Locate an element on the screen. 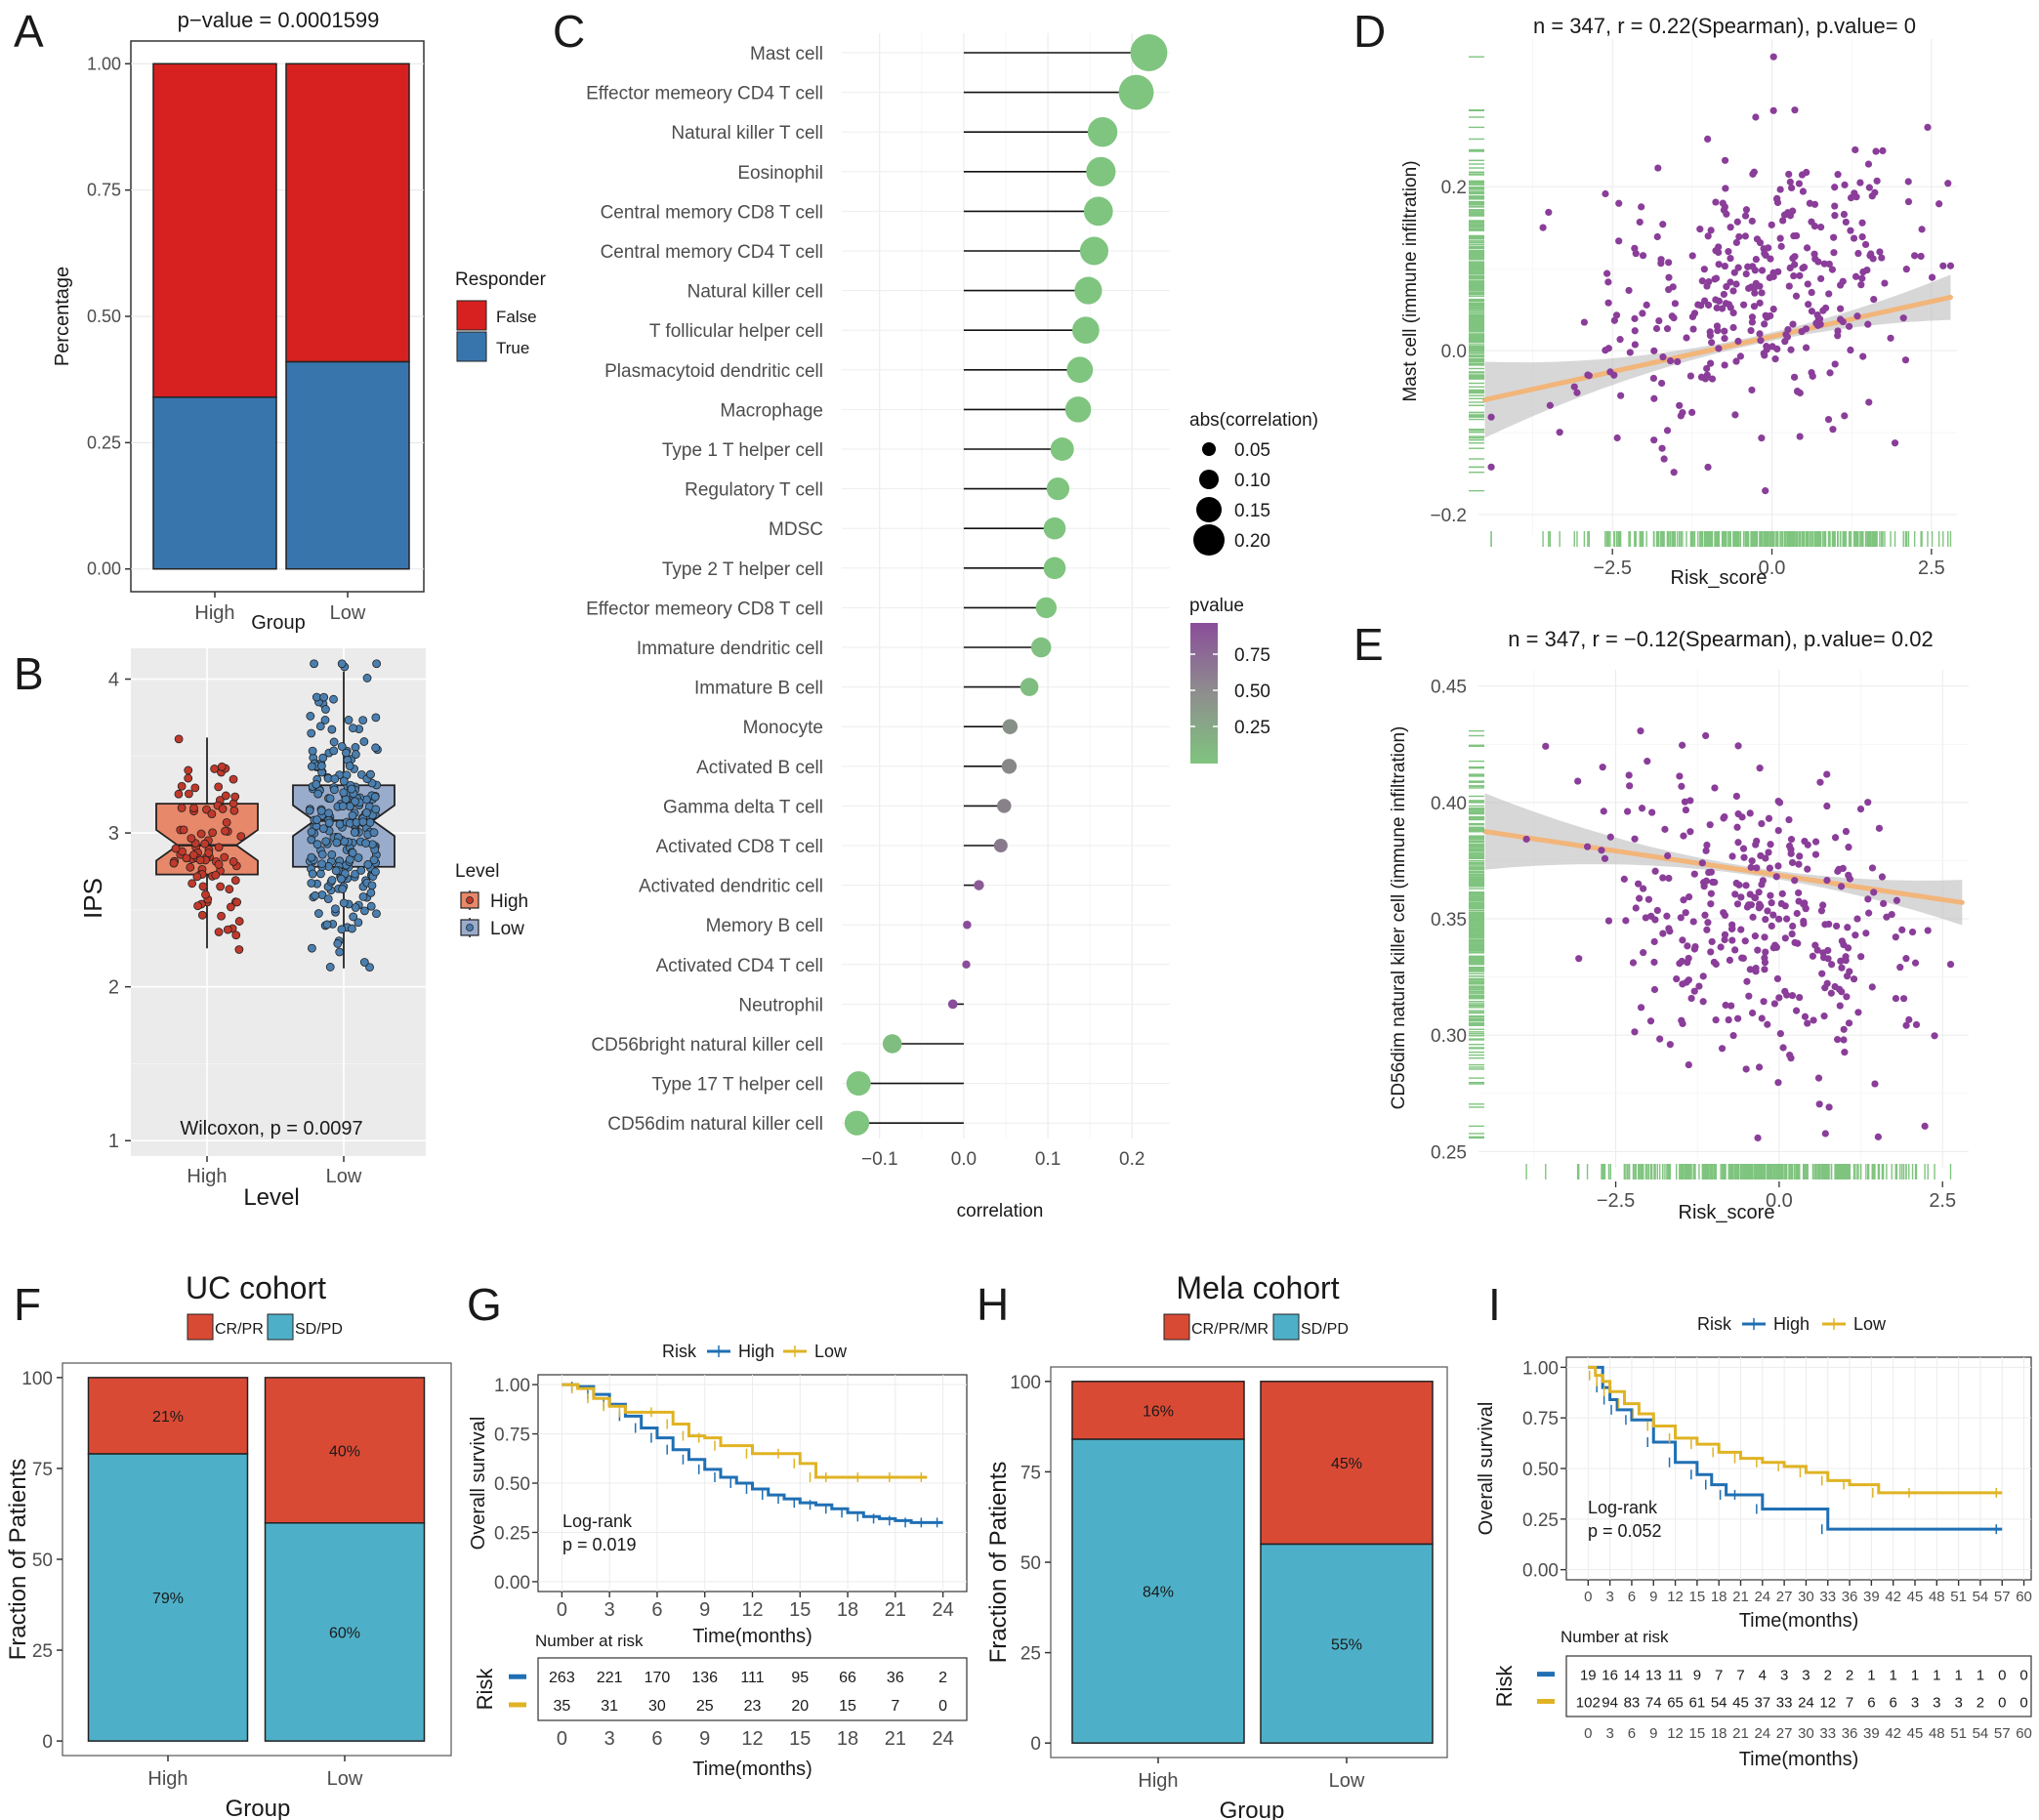  y-tick-label: 25 is located at coordinates (1030, 1654).